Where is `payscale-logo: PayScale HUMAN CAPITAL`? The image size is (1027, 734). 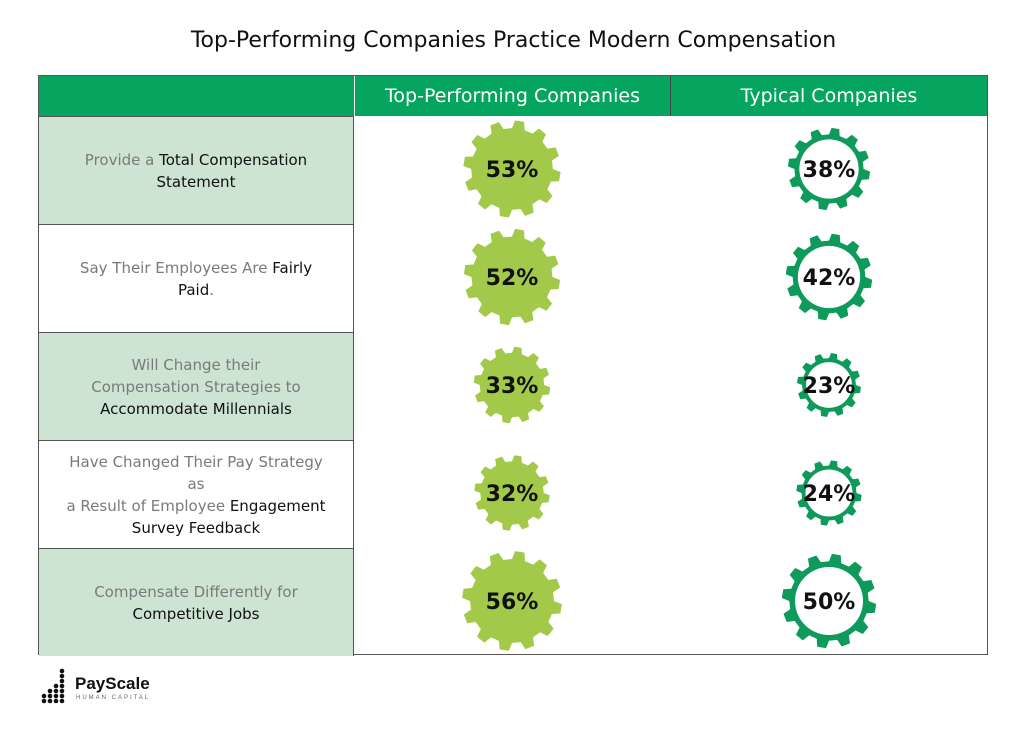 payscale-logo: PayScale HUMAN CAPITAL is located at coordinates (110, 688).